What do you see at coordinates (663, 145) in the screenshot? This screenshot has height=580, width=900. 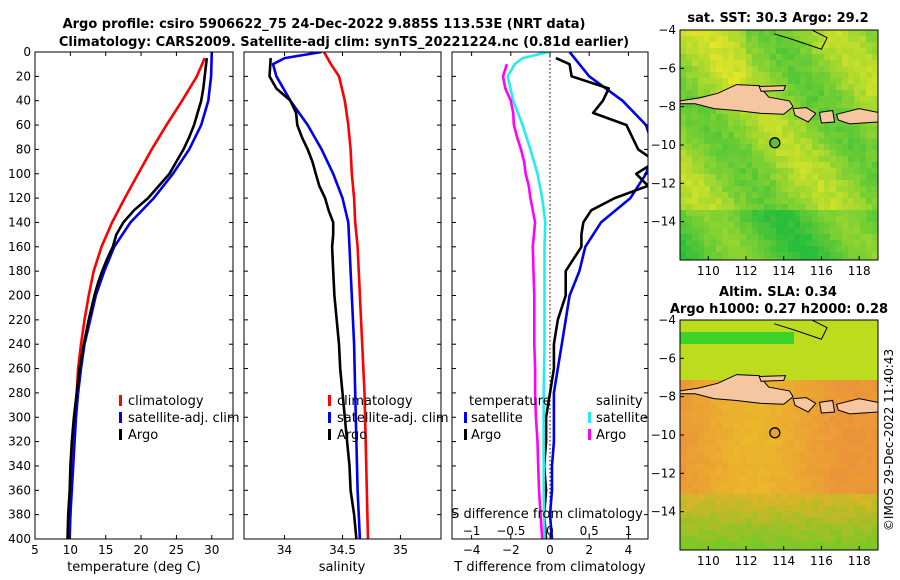 I see `map-y-tick-label: −10` at bounding box center [663, 145].